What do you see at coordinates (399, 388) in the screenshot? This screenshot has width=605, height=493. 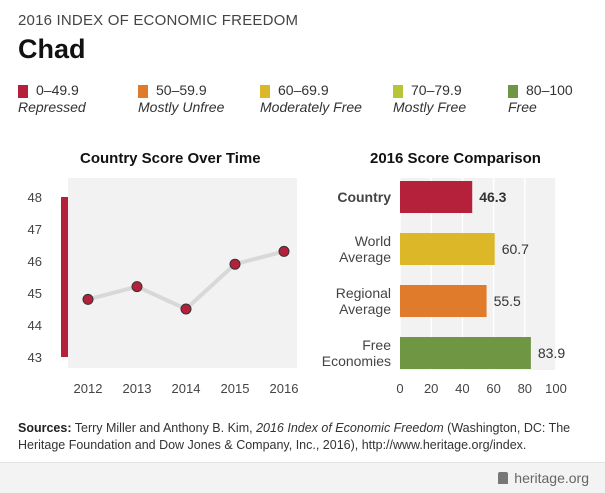 I see `x-tick-label: 0` at bounding box center [399, 388].